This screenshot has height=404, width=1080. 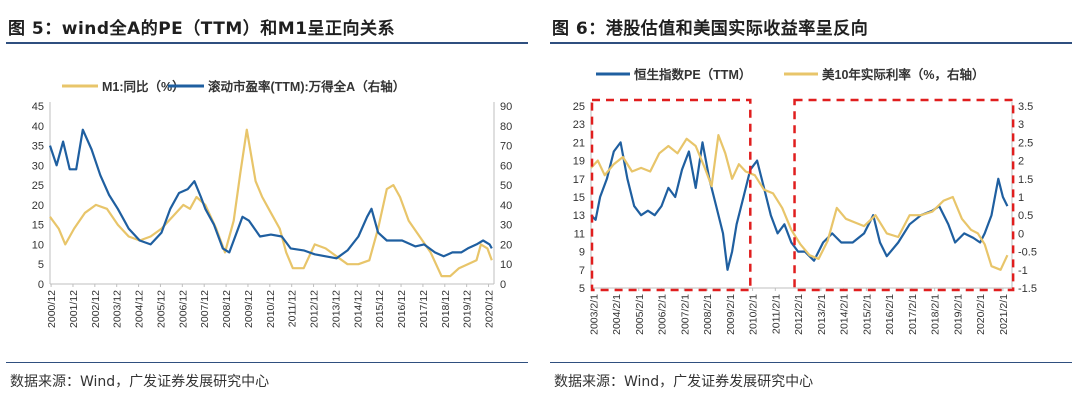 I want to click on x-axis-tick-label: 2013/12, so click(x=336, y=309).